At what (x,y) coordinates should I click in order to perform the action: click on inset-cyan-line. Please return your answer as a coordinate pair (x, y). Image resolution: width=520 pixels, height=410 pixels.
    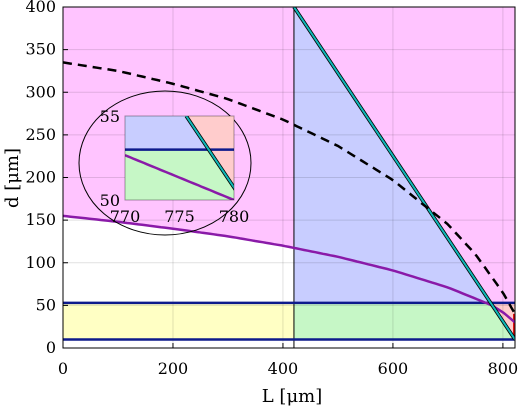
    Looking at the image, I should click on (209, 153).